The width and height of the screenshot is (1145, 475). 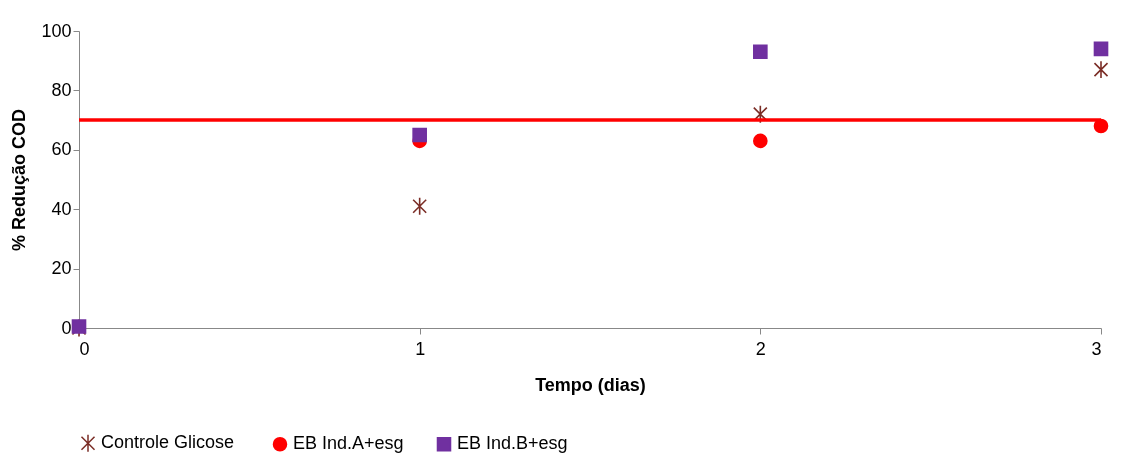 What do you see at coordinates (512, 443) in the screenshot?
I see `legend-label: EB Ind.B+esg` at bounding box center [512, 443].